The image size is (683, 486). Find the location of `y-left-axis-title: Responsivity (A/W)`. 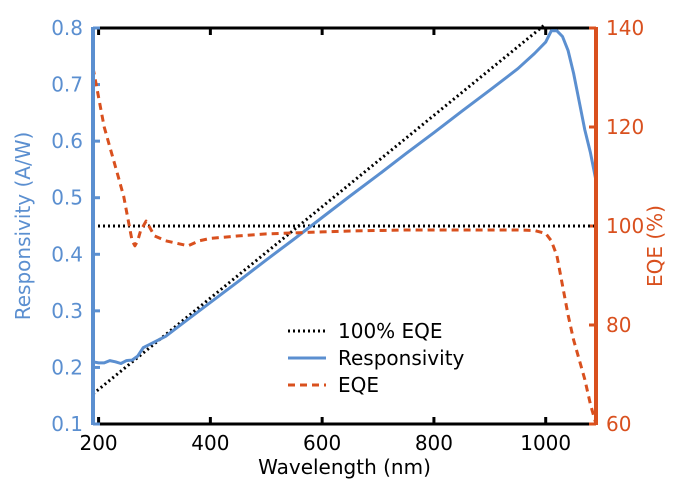

y-left-axis-title: Responsivity (A/W) is located at coordinates (23, 226).